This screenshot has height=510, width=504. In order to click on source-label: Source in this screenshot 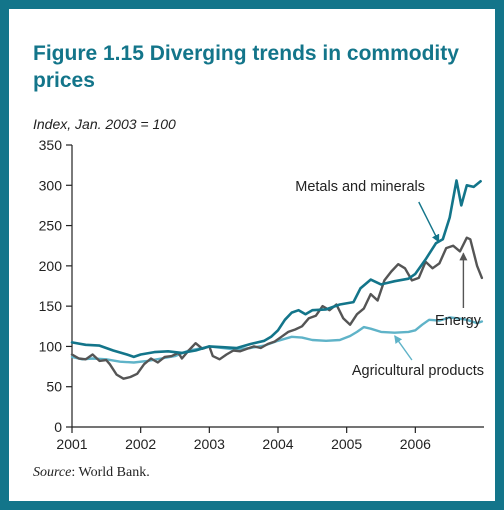, I will do `click(52, 472)`.